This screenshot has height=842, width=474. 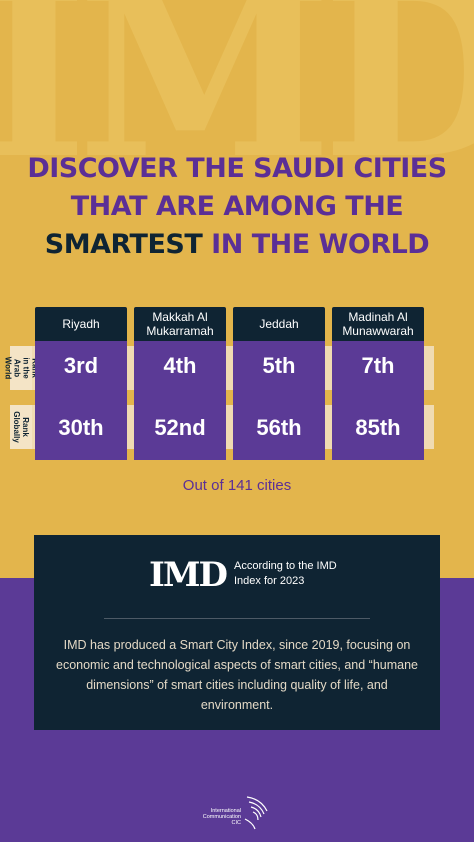 What do you see at coordinates (221, 817) in the screenshot?
I see `footer-org-name: International Communication CIC` at bounding box center [221, 817].